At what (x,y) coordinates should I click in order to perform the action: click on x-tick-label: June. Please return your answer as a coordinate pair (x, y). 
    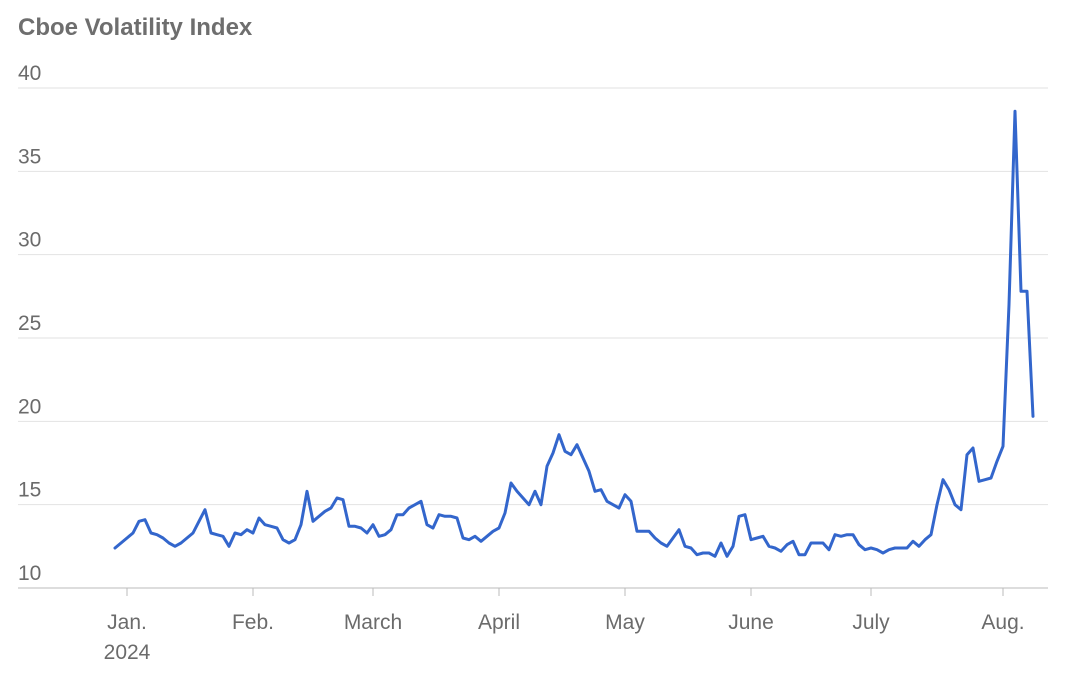
    Looking at the image, I should click on (751, 622).